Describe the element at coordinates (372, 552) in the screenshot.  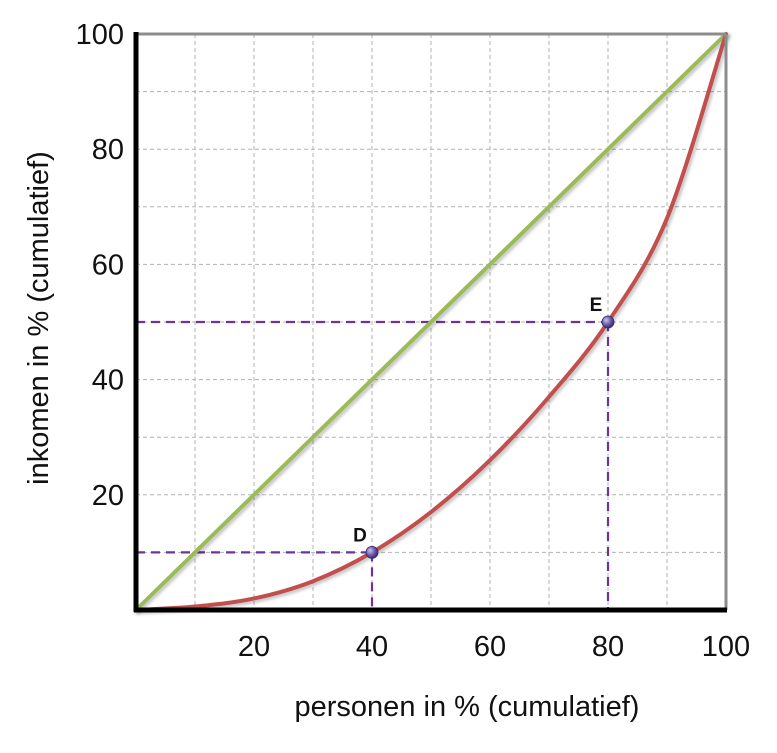
I see `point-d` at that location.